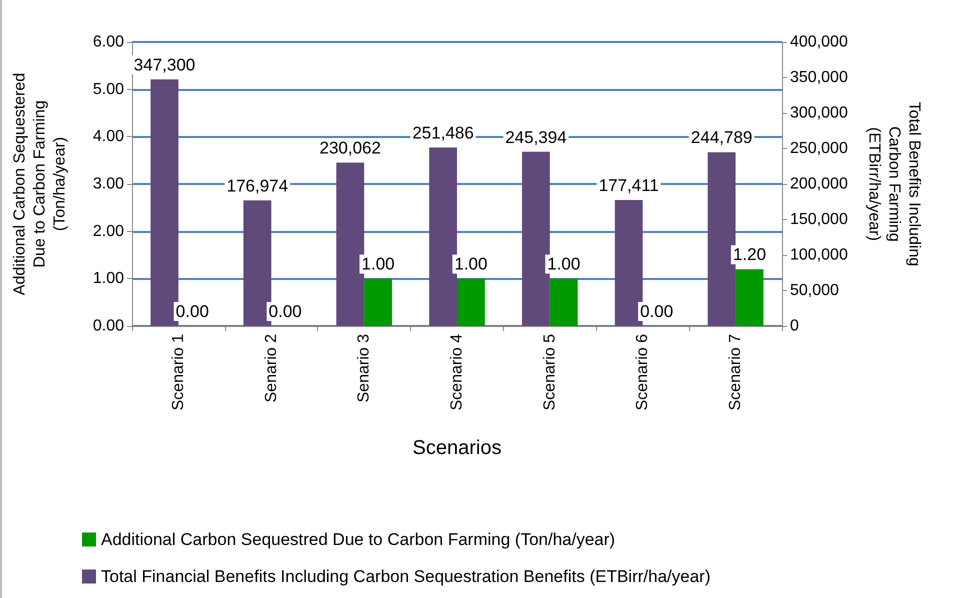  What do you see at coordinates (457, 448) in the screenshot?
I see `x-axis-title: Scenarios` at bounding box center [457, 448].